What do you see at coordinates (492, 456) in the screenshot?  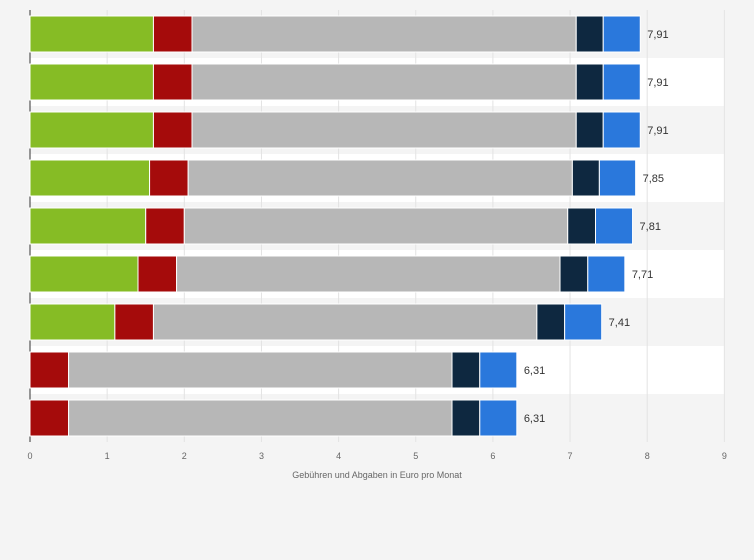 I see `x-tick-label-6: 6` at bounding box center [492, 456].